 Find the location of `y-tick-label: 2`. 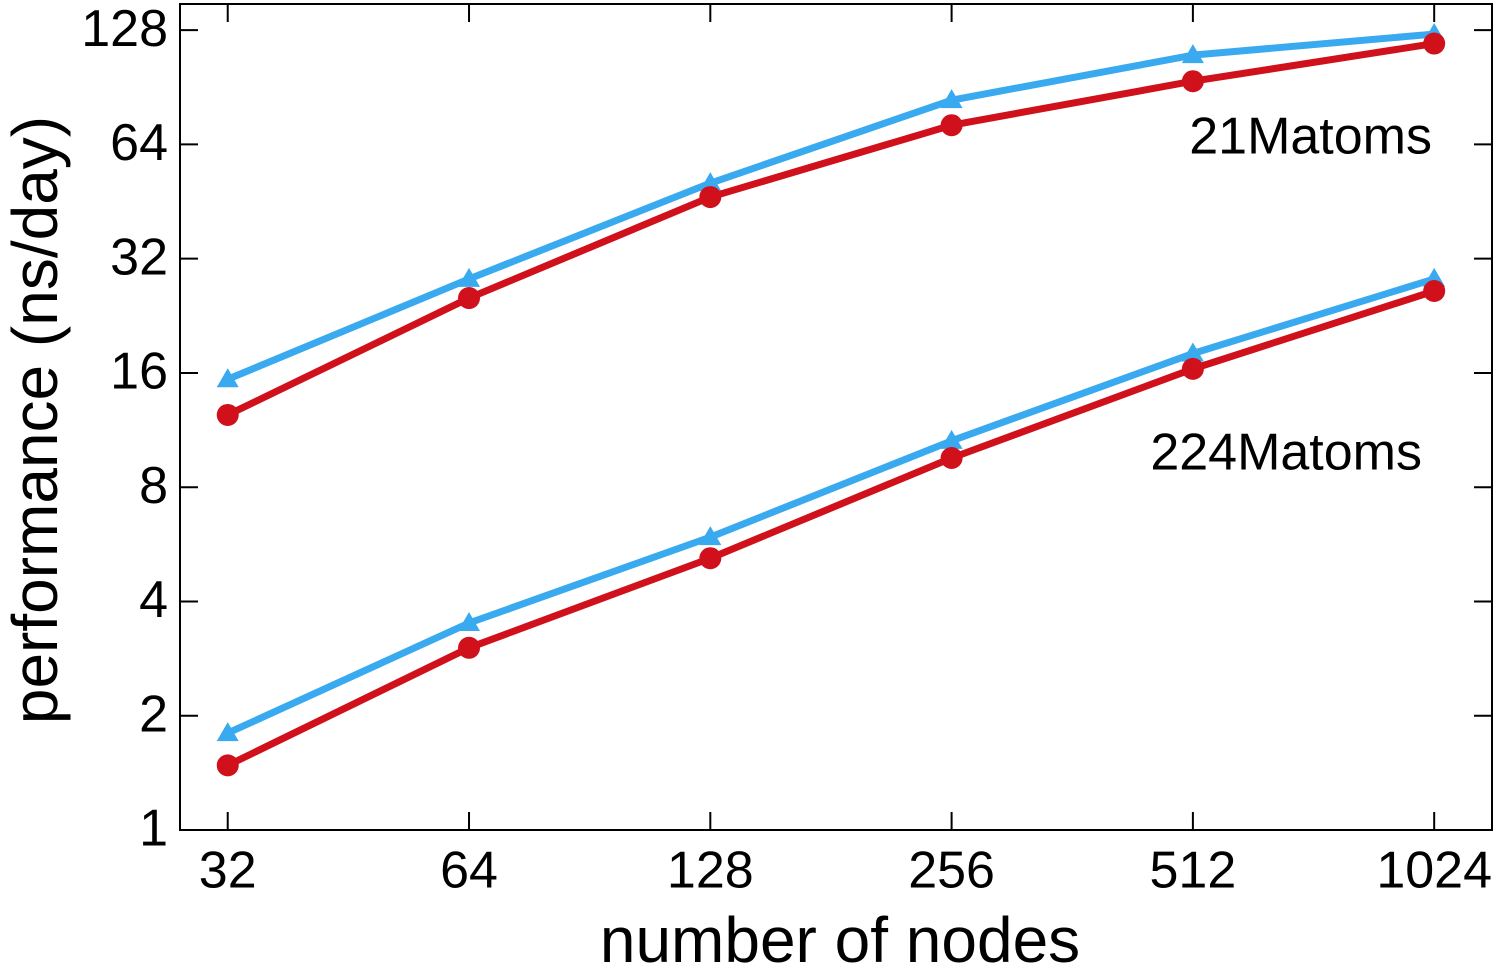

y-tick-label: 2 is located at coordinates (153, 714).